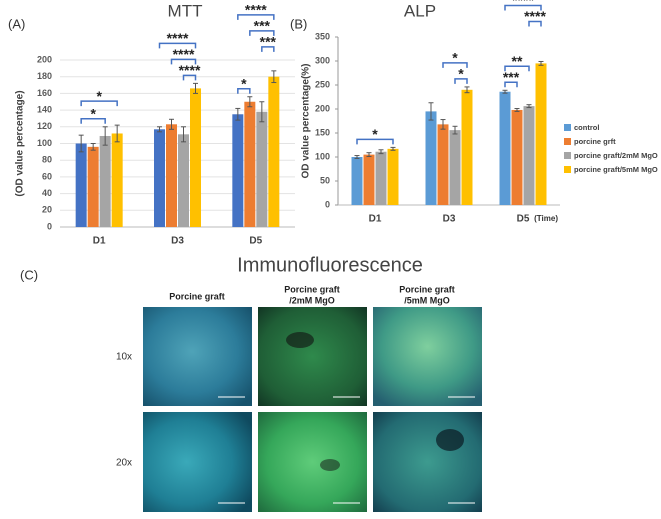 The width and height of the screenshot is (661, 519). I want to click on chart-title: ALP, so click(420, 10).